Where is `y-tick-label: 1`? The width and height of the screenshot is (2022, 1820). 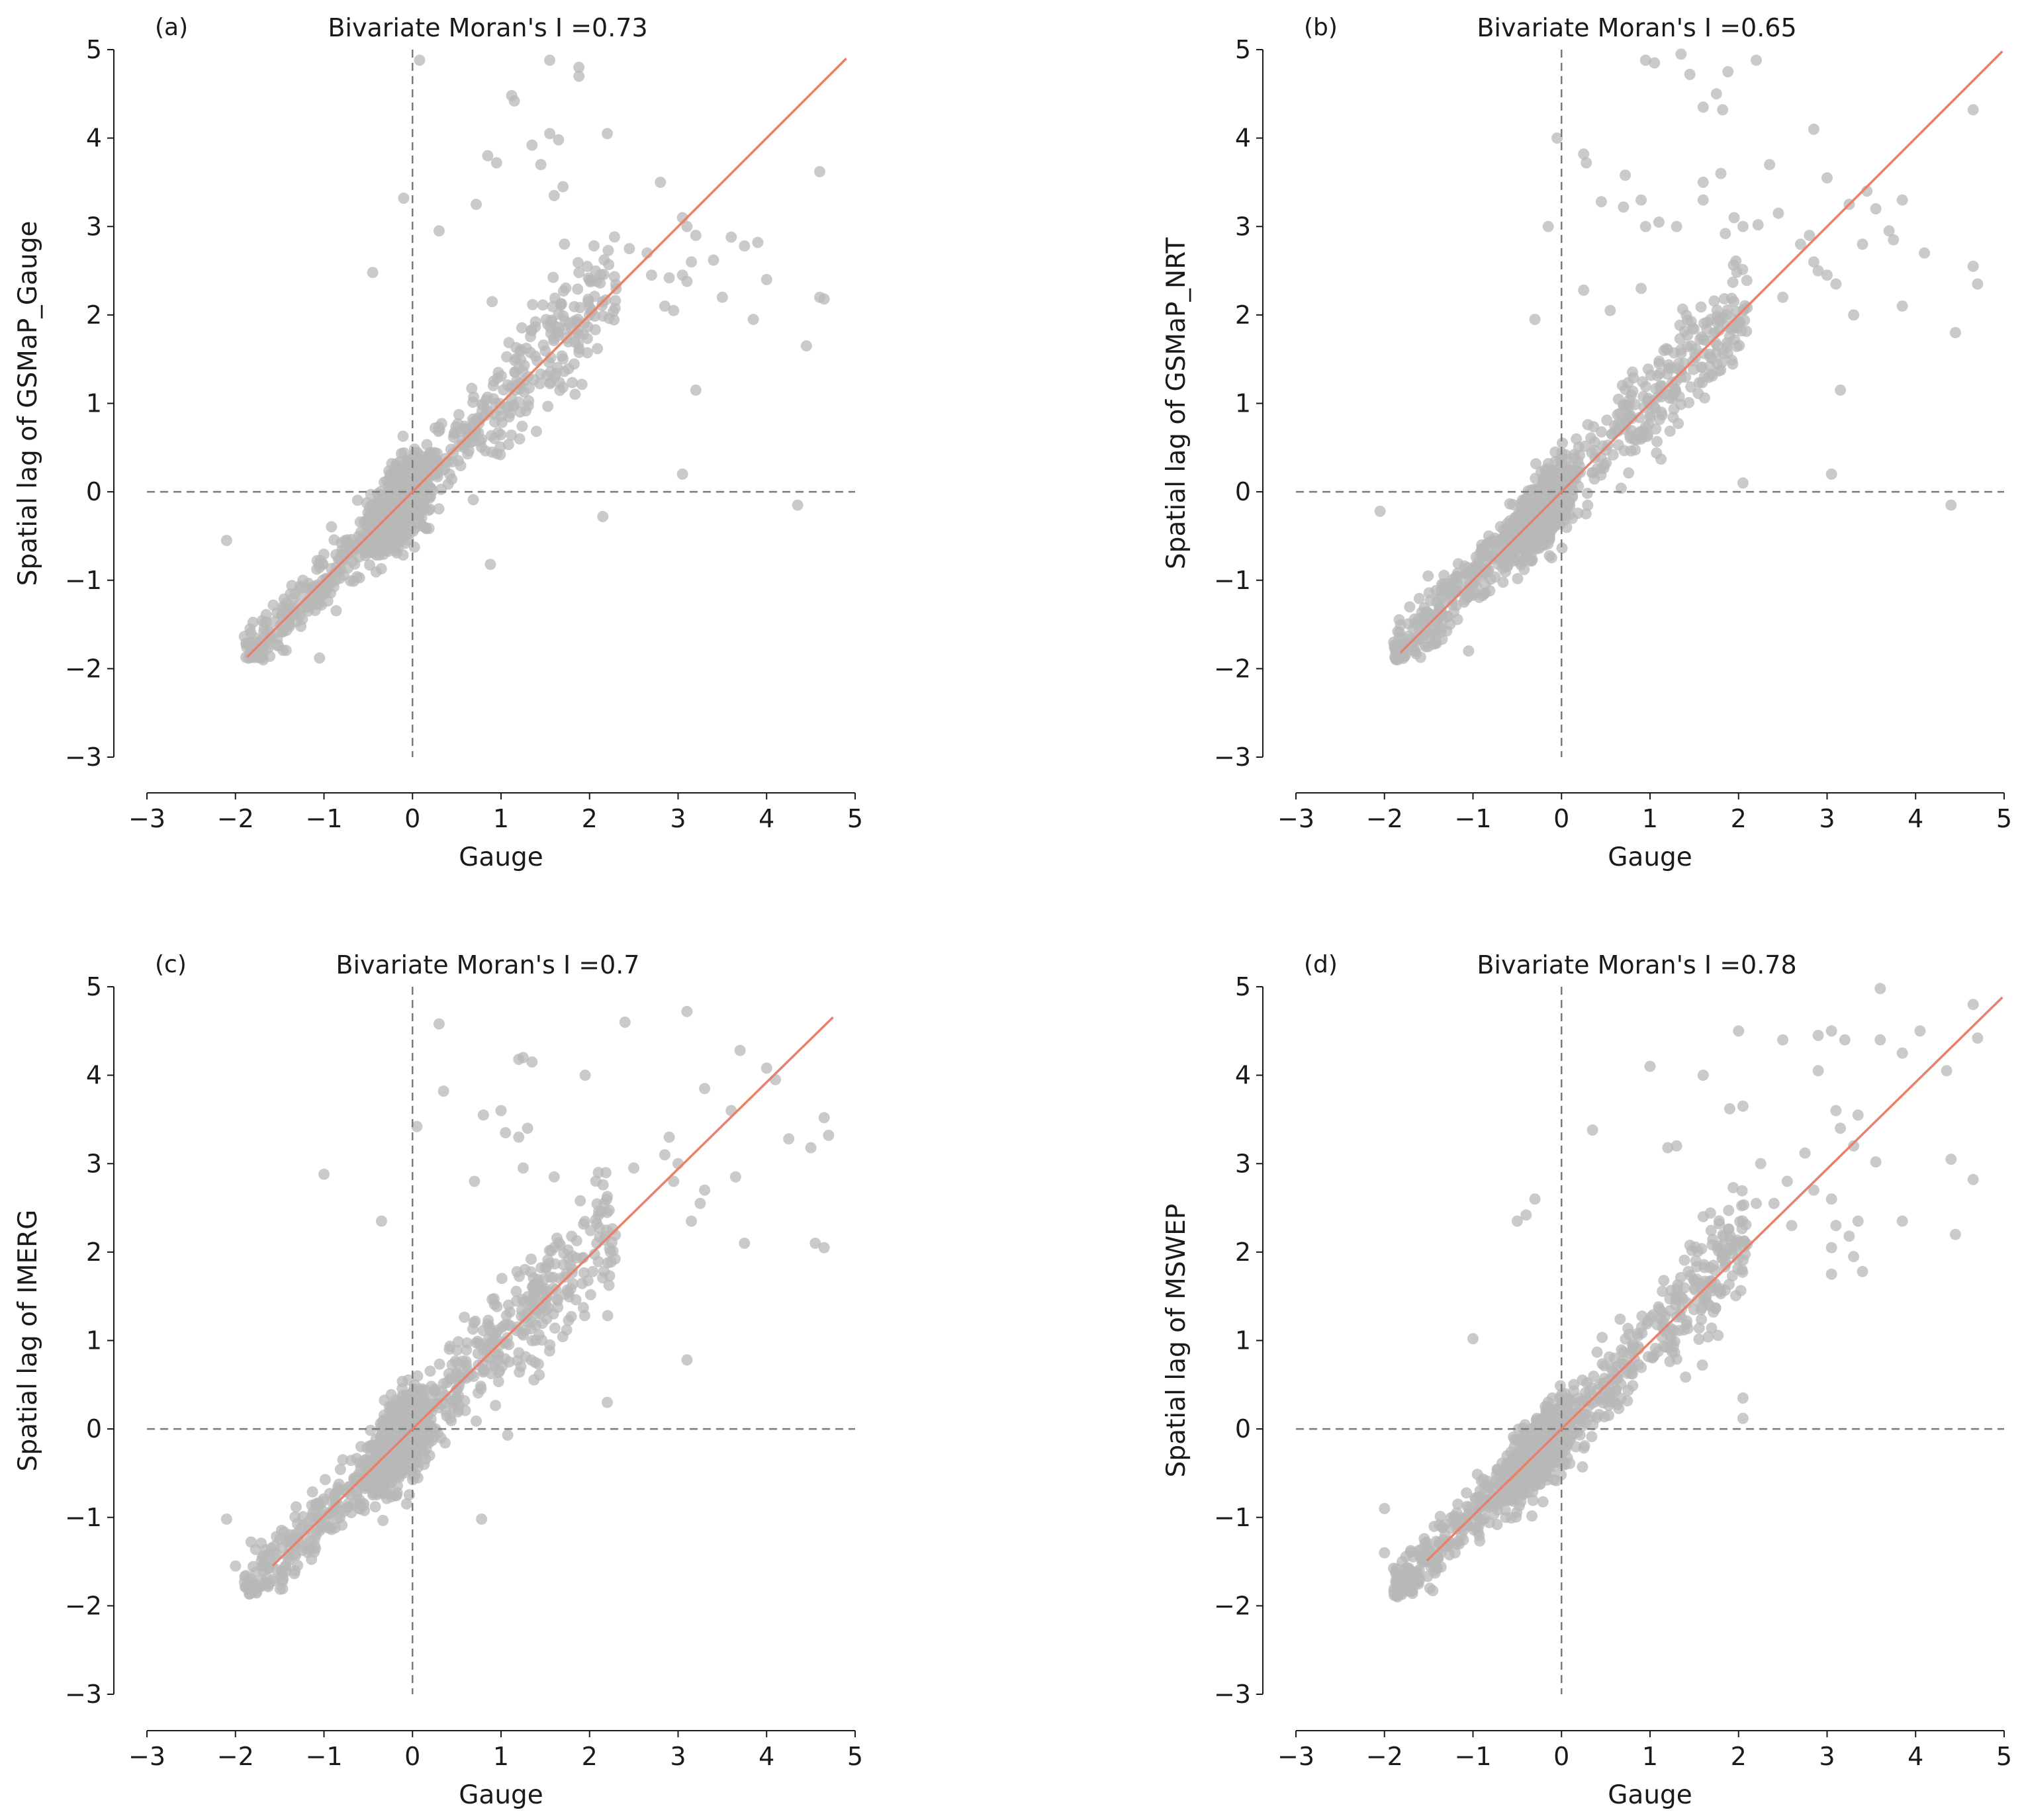 y-tick-label: 1 is located at coordinates (1243, 403).